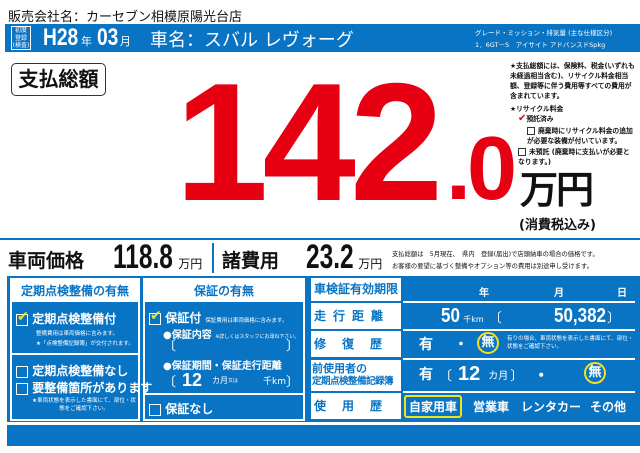 This screenshot has height=453, width=640. Describe the element at coordinates (77, 334) in the screenshot. I see `inspection-note-1: 整備費用は車両価格に含みます。` at that location.